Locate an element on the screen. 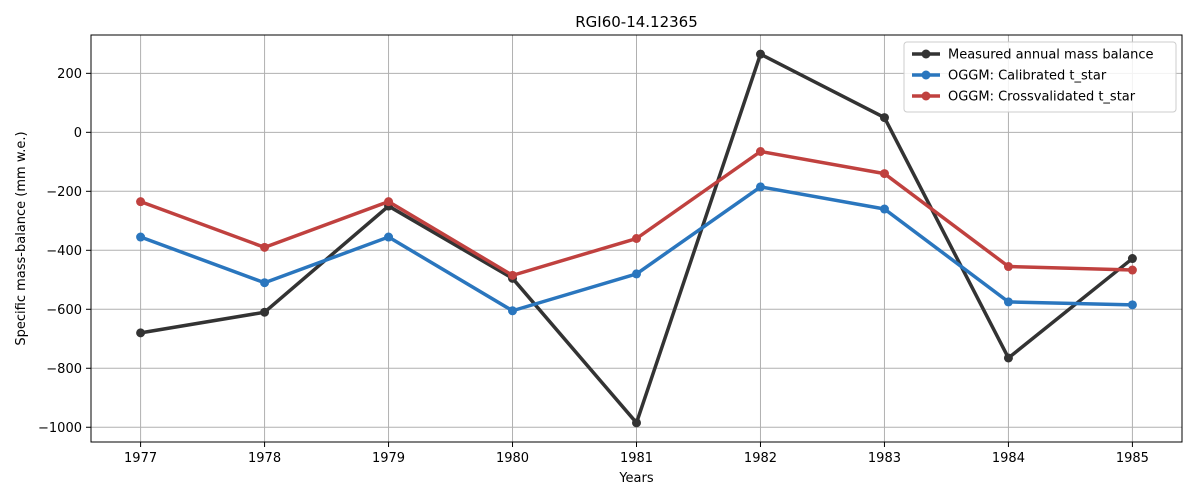 This screenshot has width=1200, height=500. x-tick-label: 1978 is located at coordinates (264, 458).